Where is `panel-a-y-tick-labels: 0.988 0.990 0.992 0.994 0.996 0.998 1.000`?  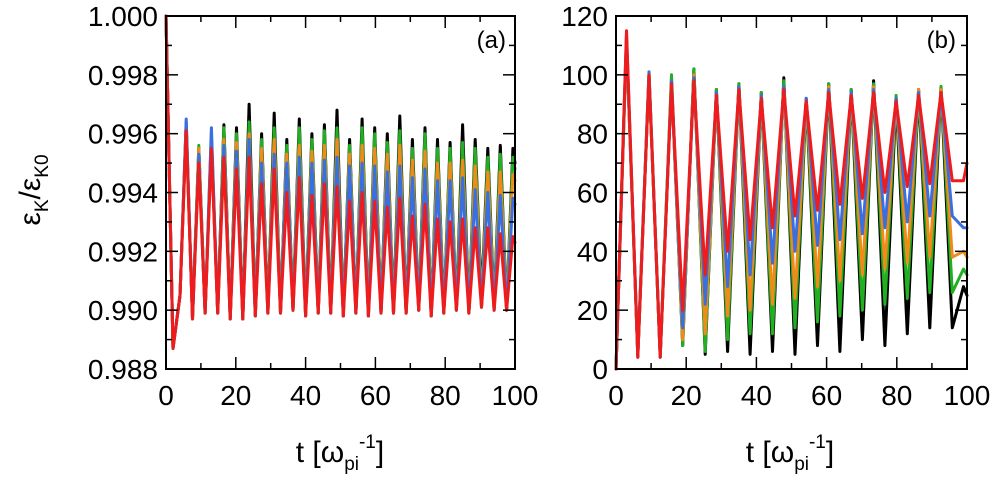 panel-a-y-tick-labels: 0.988 0.990 0.992 0.994 0.996 0.998 1.000 is located at coordinates (123, 193).